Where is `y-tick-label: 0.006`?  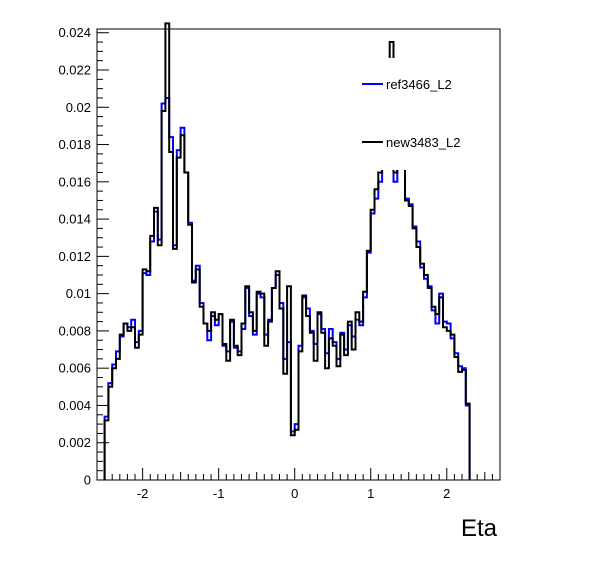 y-tick-label: 0.006 is located at coordinates (74, 368).